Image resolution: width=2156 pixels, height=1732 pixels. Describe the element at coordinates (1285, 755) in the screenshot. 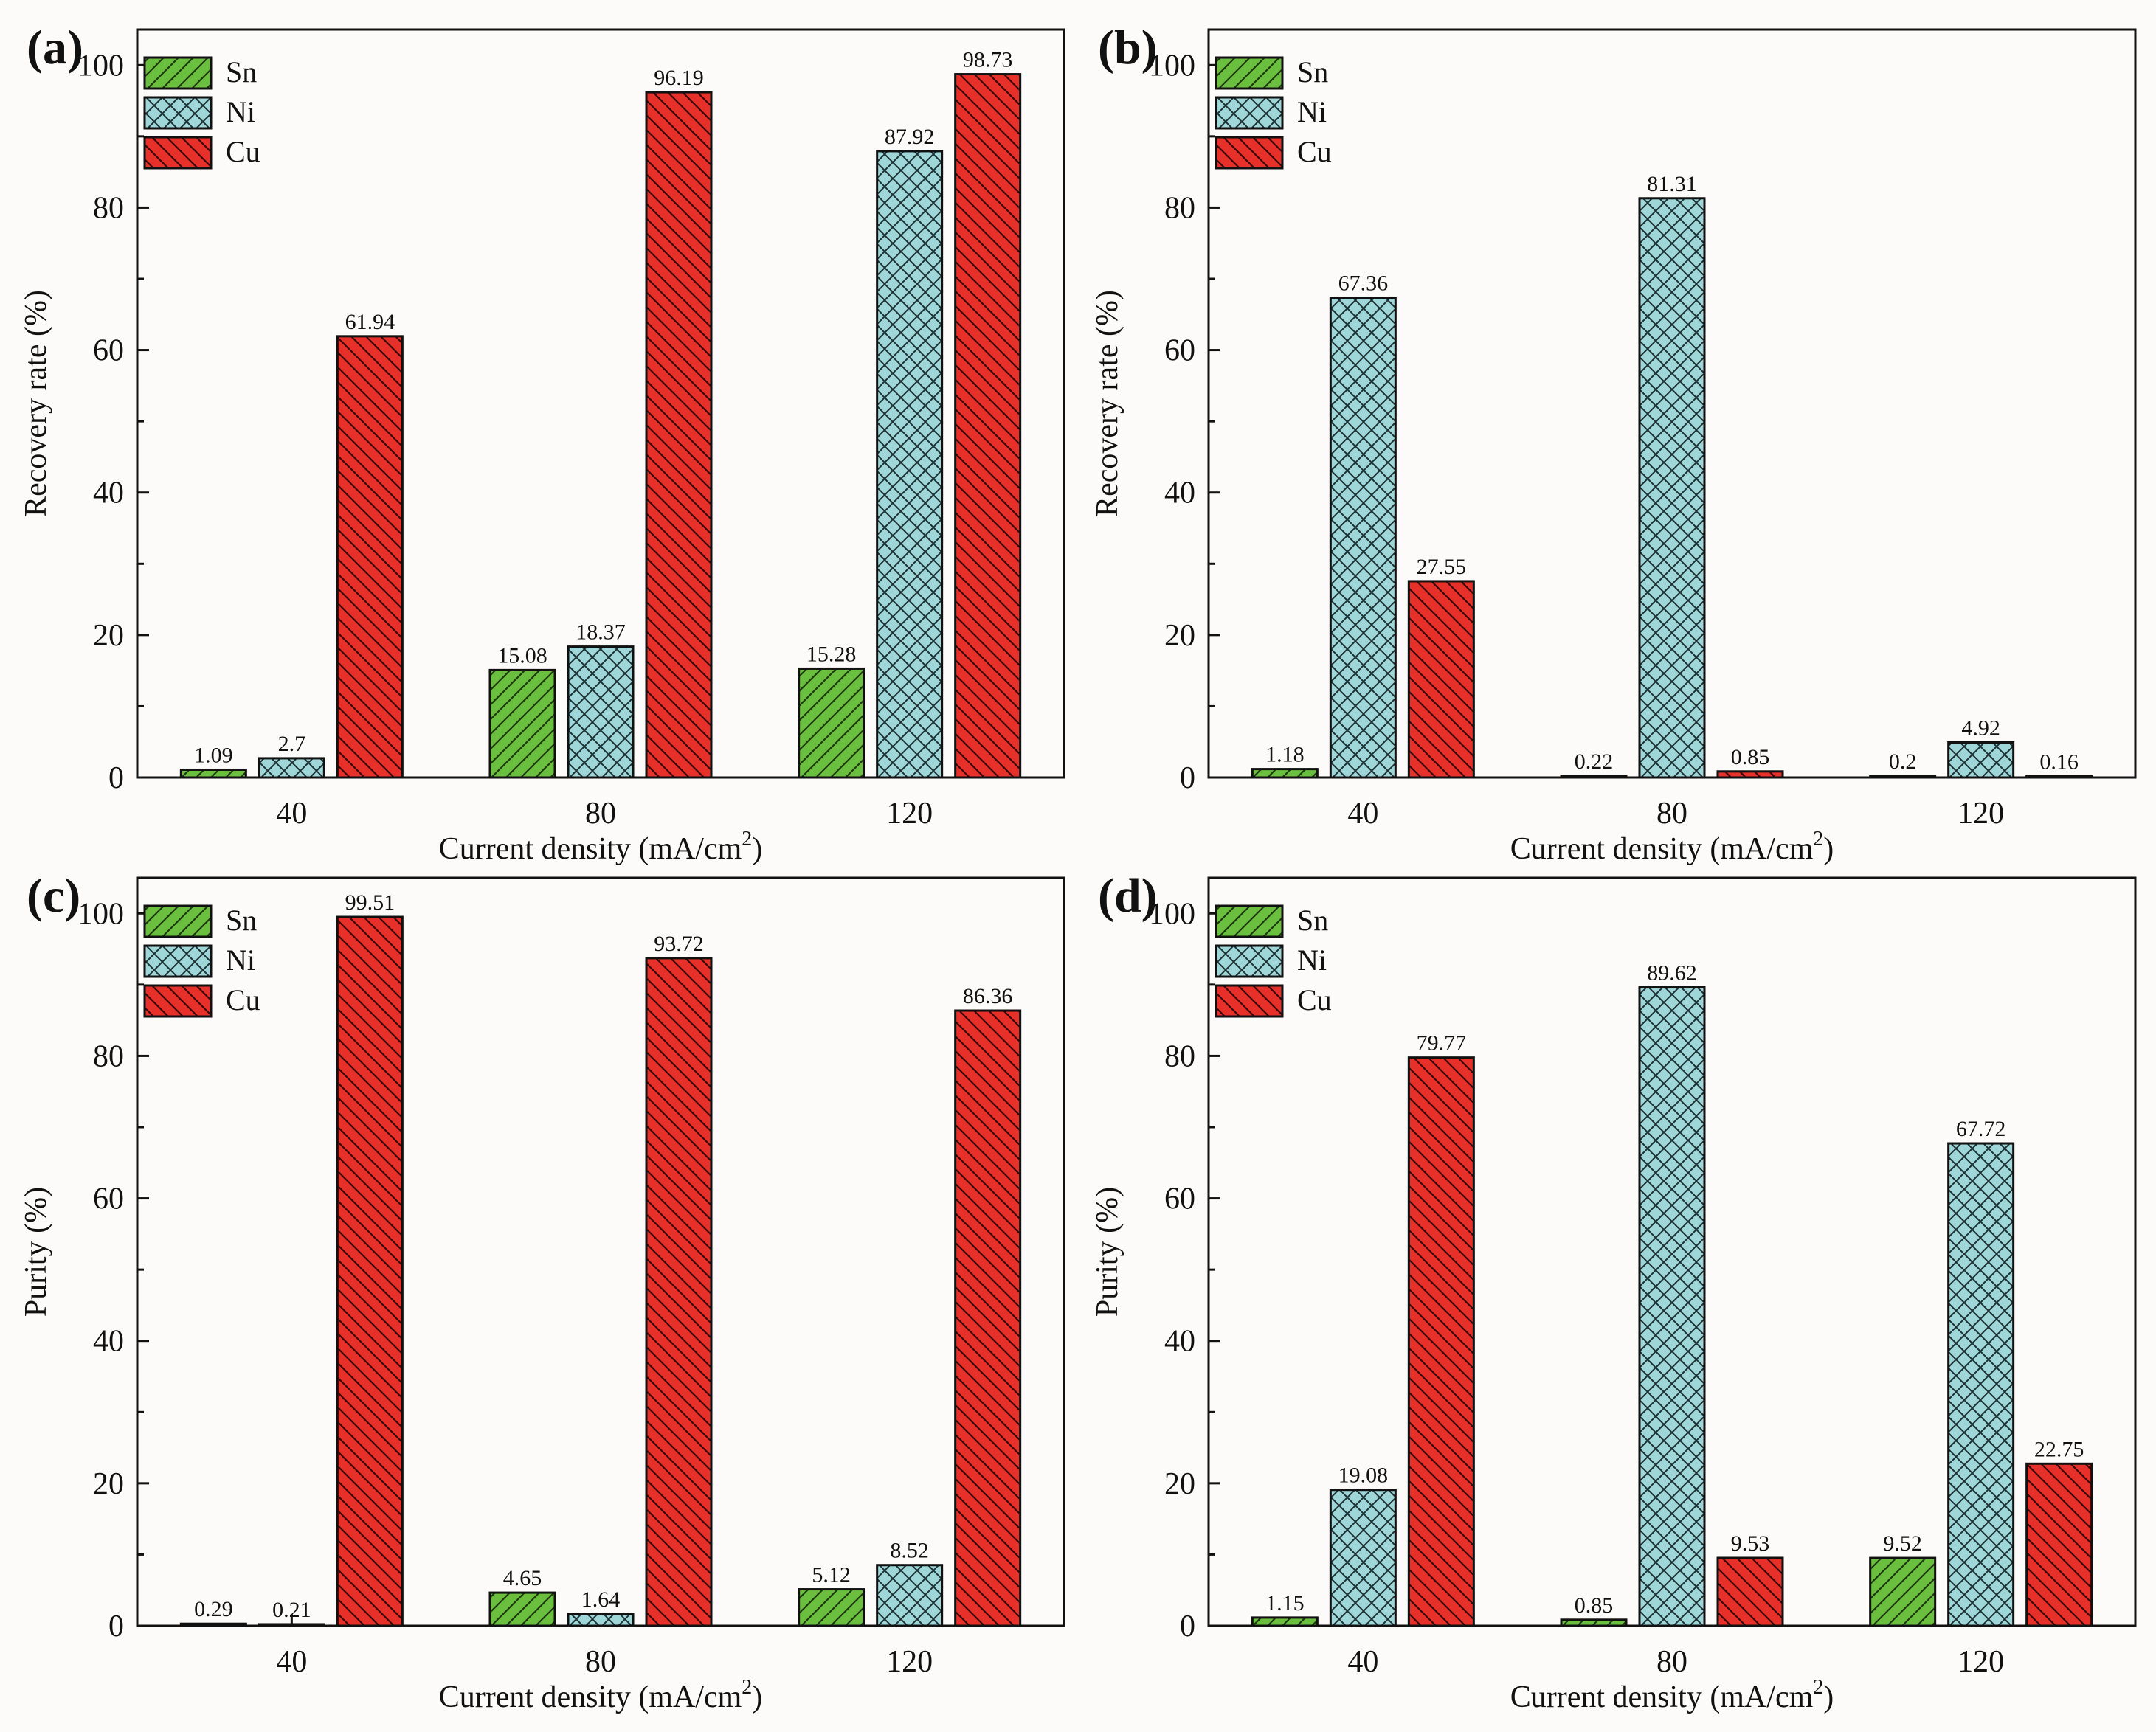

I see `data-label: 1.18` at that location.